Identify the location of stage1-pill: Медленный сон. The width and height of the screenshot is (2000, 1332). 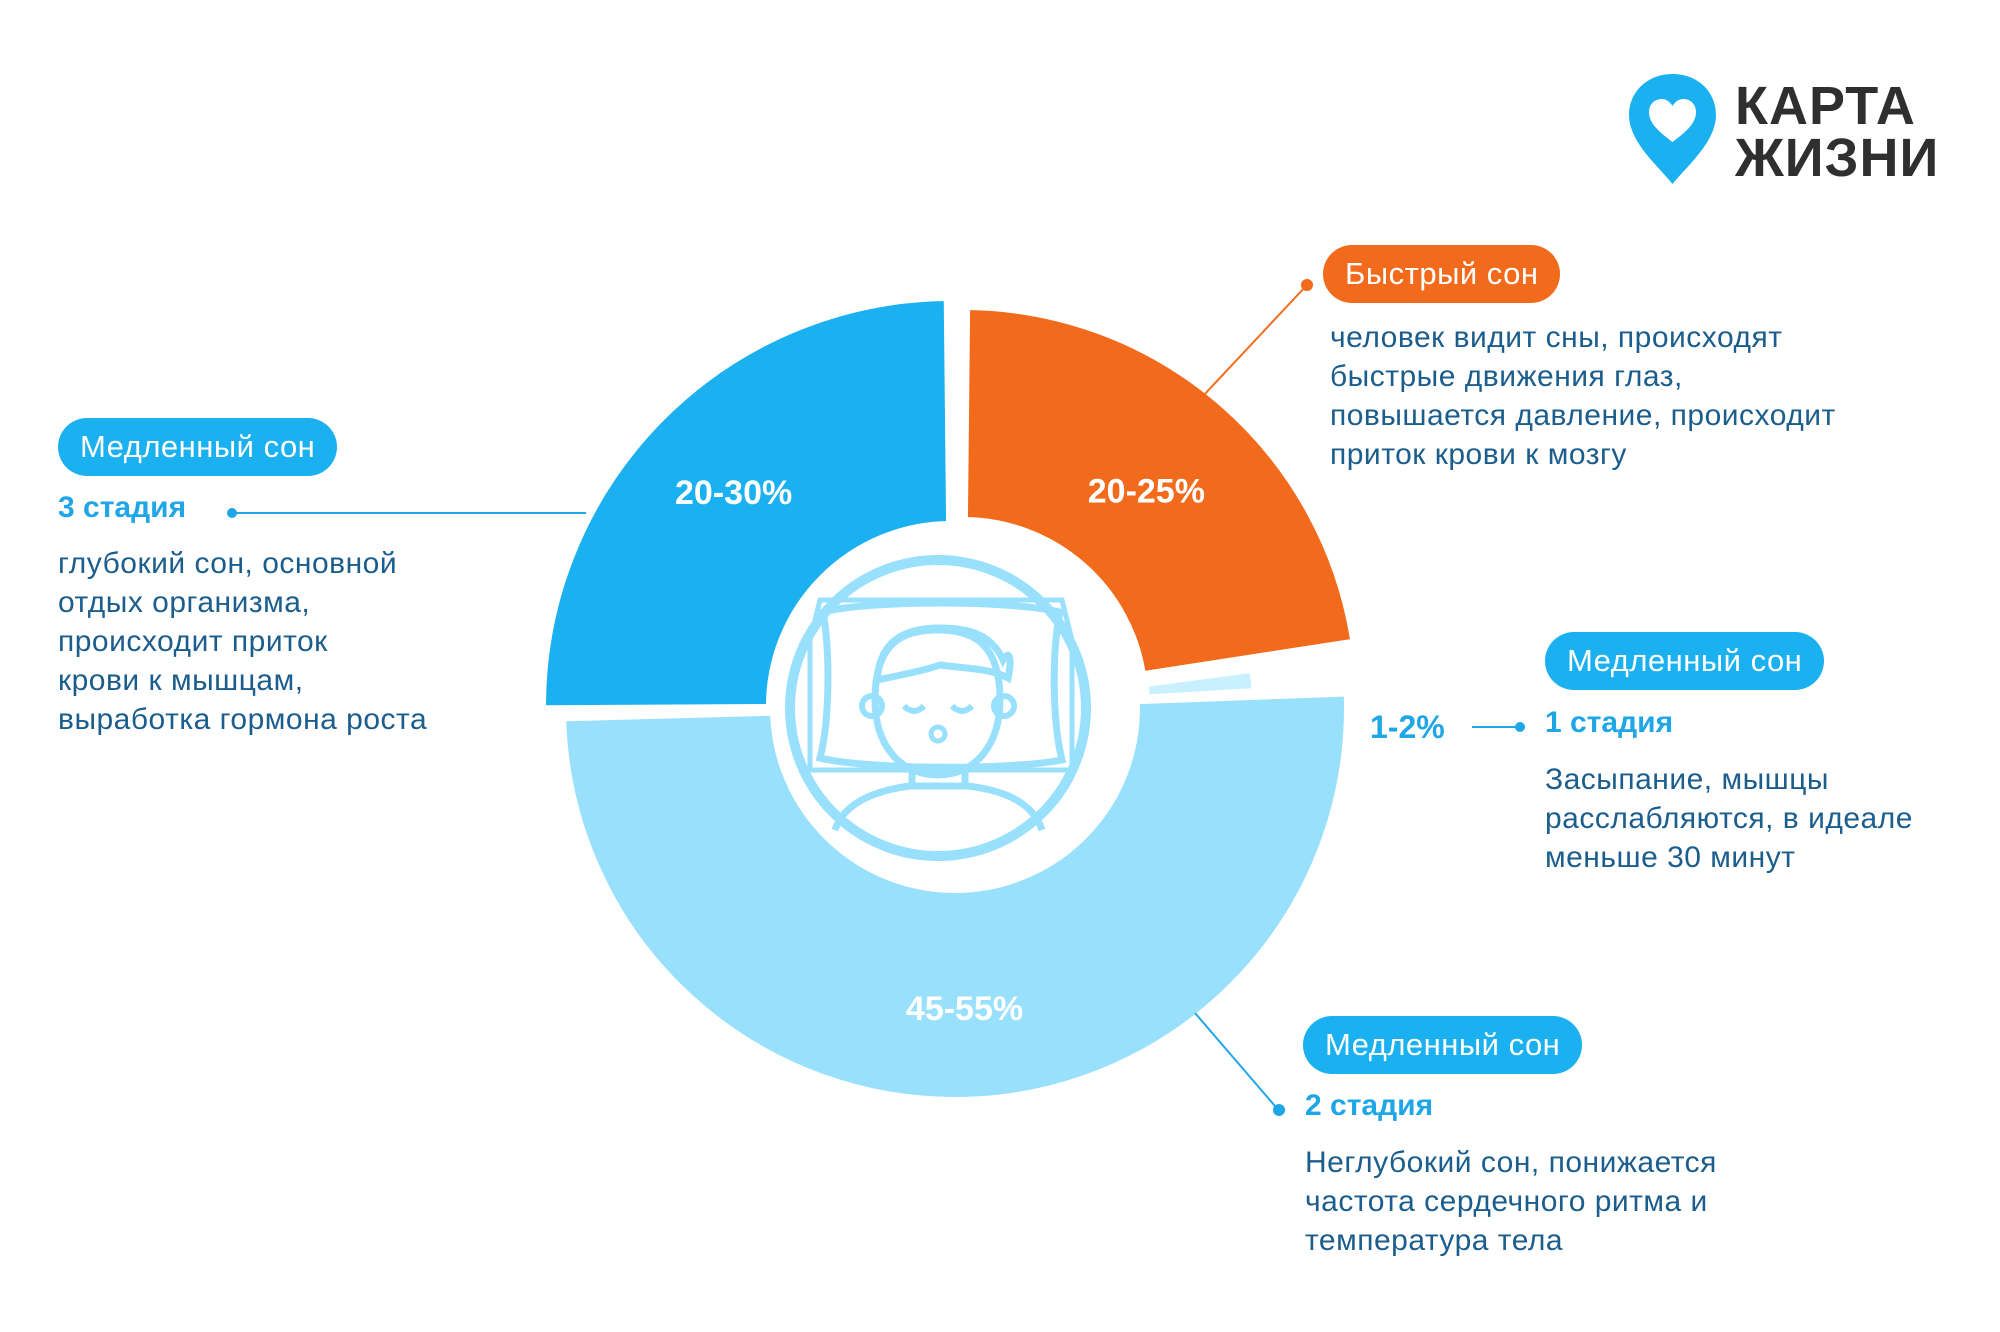
(1685, 661).